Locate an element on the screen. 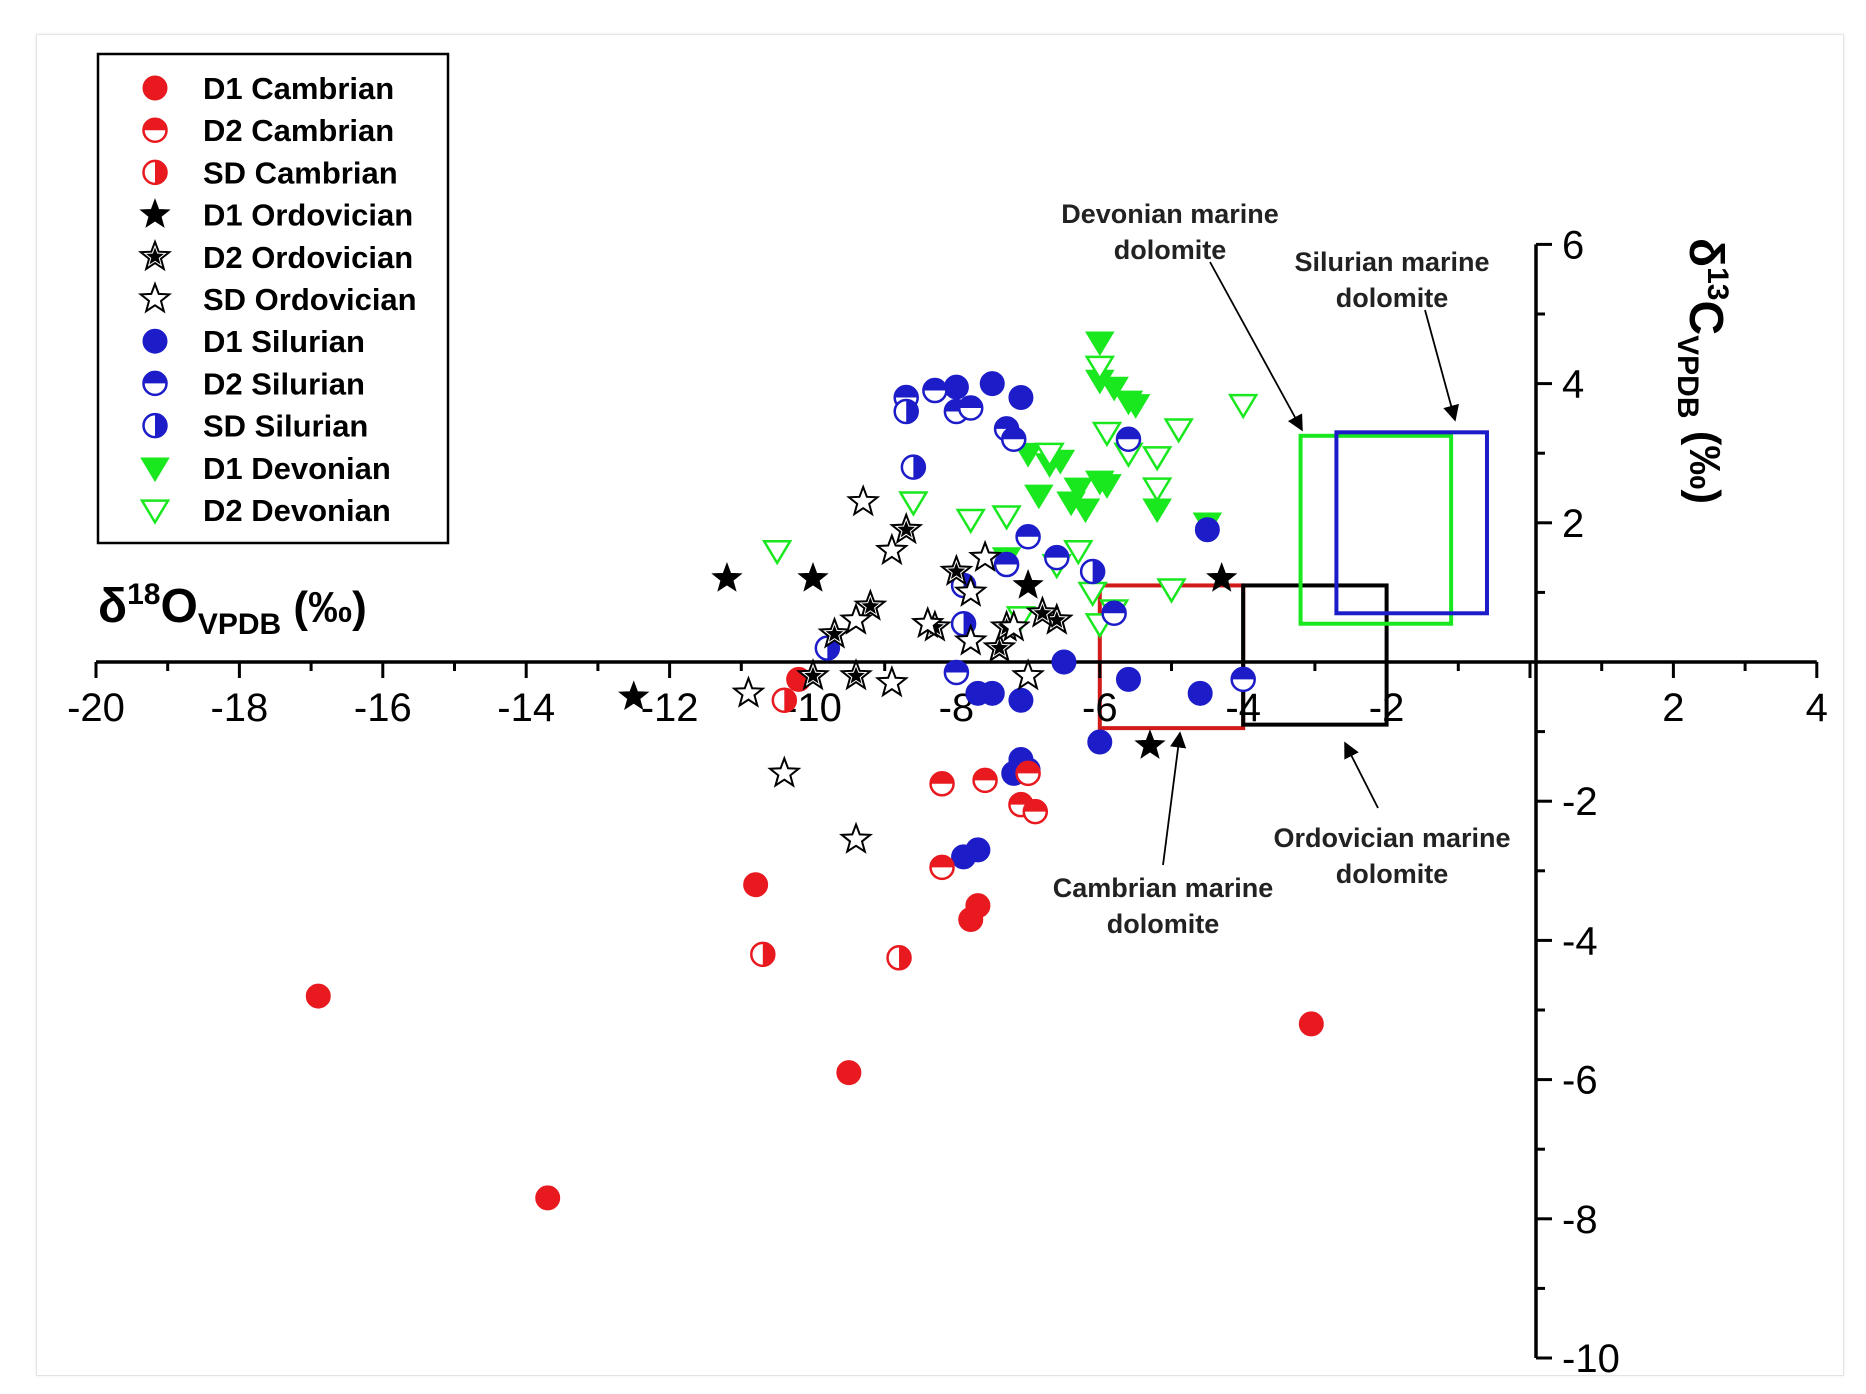 Image resolution: width=1866 pixels, height=1394 pixels. x-tick-label: -16 is located at coordinates (383, 708).